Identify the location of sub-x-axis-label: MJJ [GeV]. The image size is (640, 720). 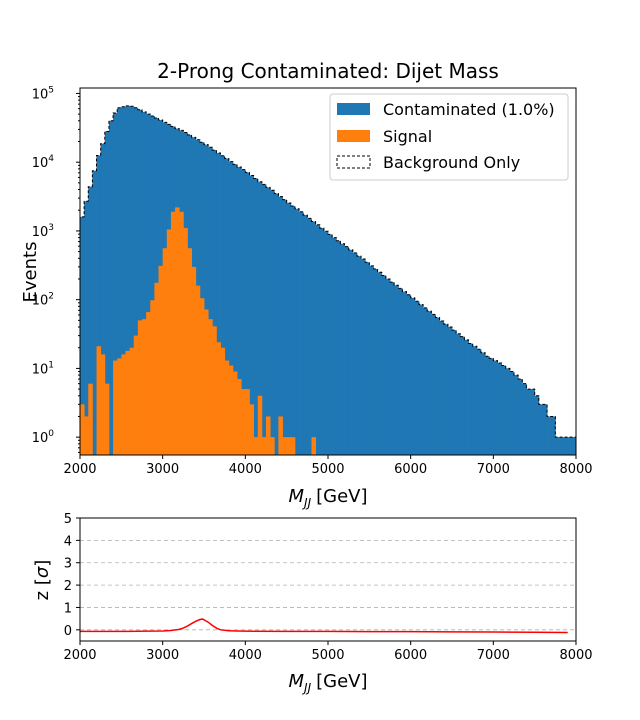
(328, 683).